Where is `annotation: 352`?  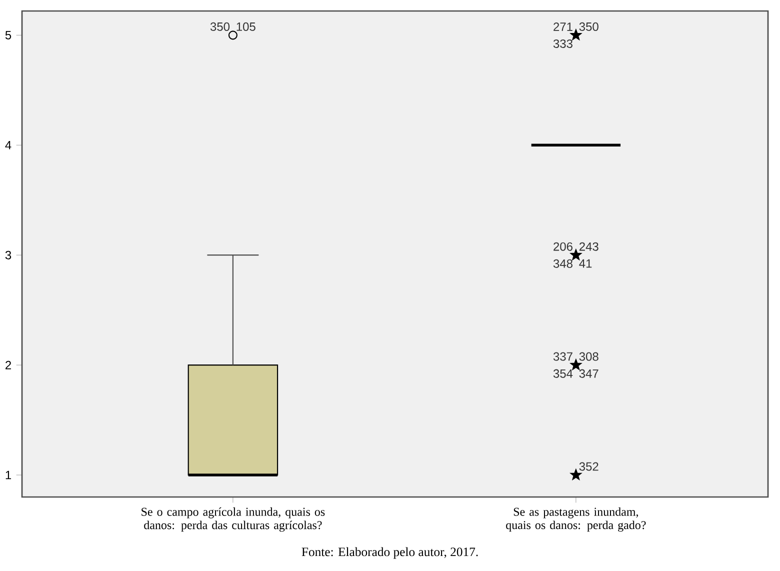 annotation: 352 is located at coordinates (588, 466).